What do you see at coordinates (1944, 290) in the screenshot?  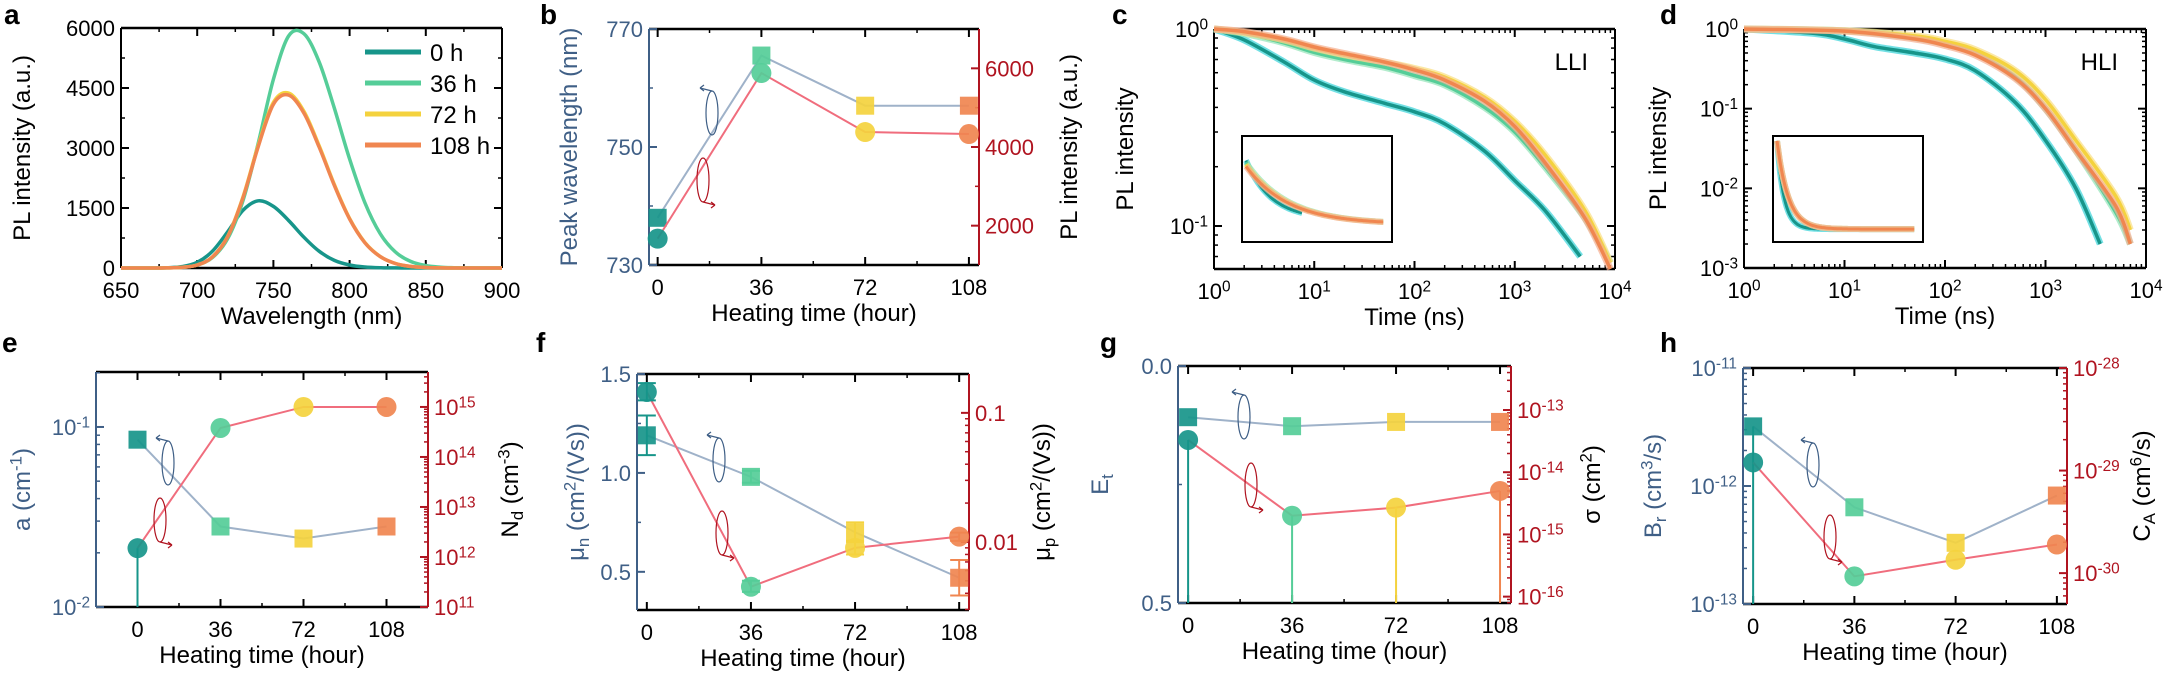 I see `x-tick-label: 10²` at bounding box center [1944, 290].